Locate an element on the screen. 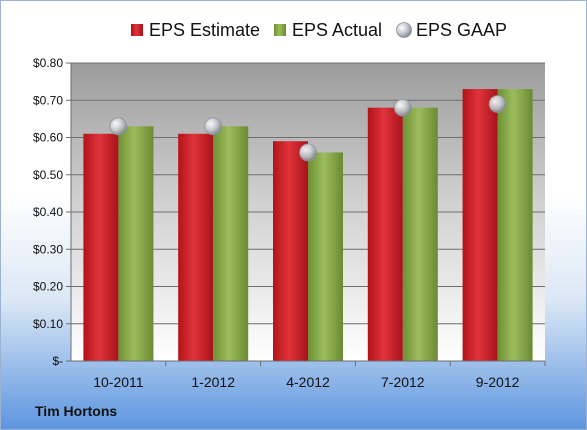 The height and width of the screenshot is (430, 587). company-label: Tim Hortons is located at coordinates (76, 411).